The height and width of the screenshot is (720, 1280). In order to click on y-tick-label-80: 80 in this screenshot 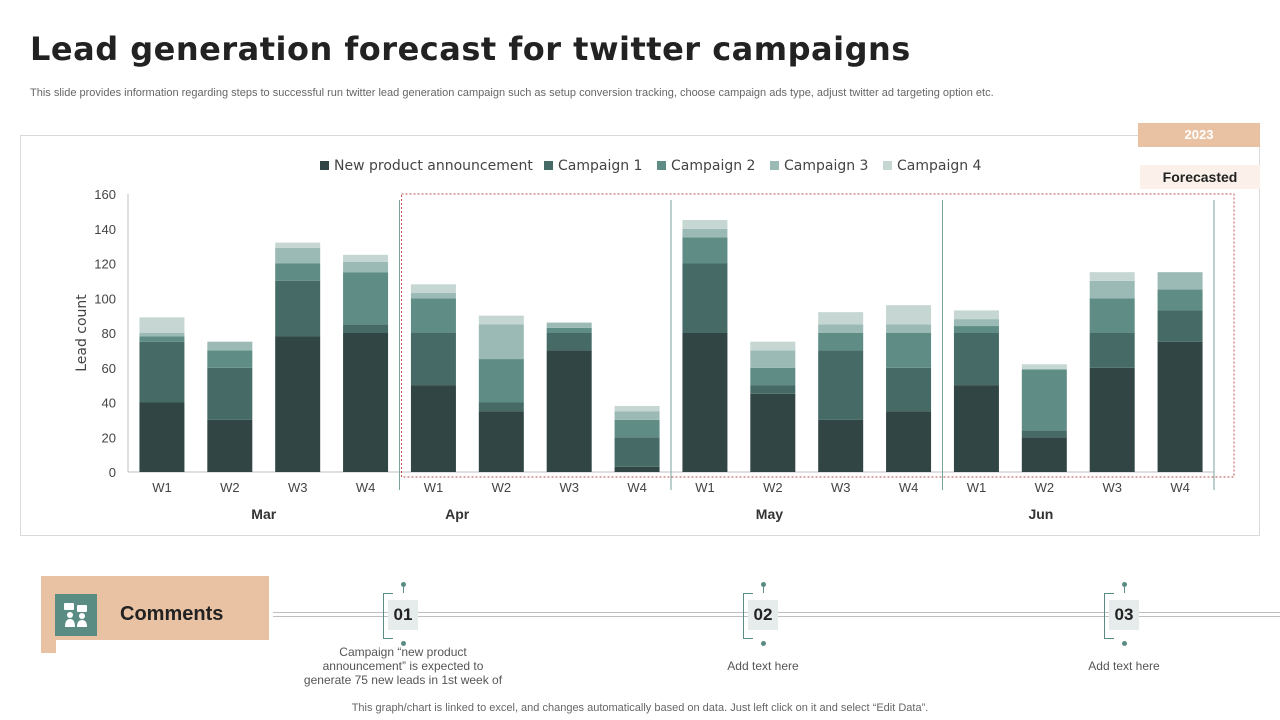, I will do `click(109, 333)`.